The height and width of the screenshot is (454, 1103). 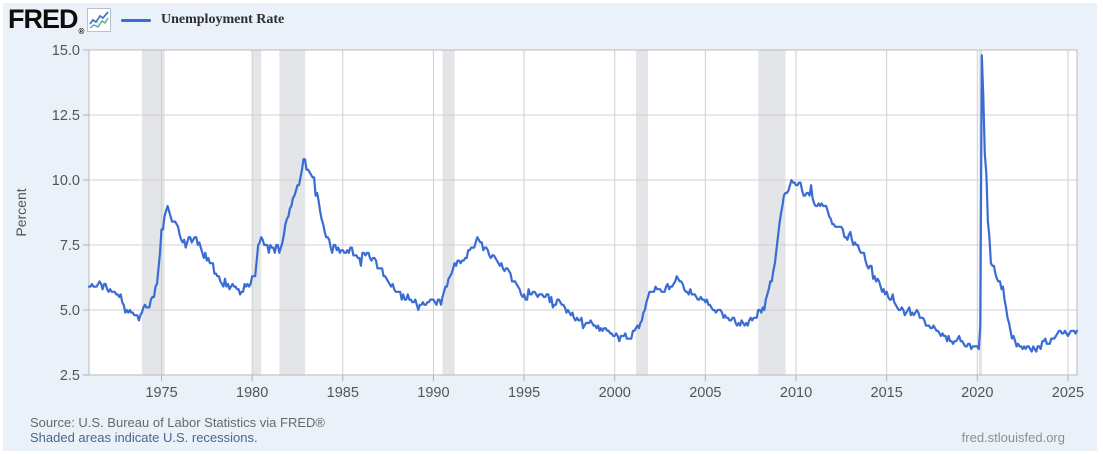 What do you see at coordinates (1013, 437) in the screenshot?
I see `site-url-link: fred.stlouisfed.org` at bounding box center [1013, 437].